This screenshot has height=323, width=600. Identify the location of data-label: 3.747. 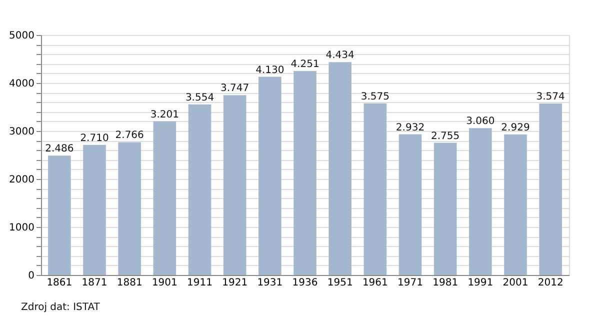
(235, 88).